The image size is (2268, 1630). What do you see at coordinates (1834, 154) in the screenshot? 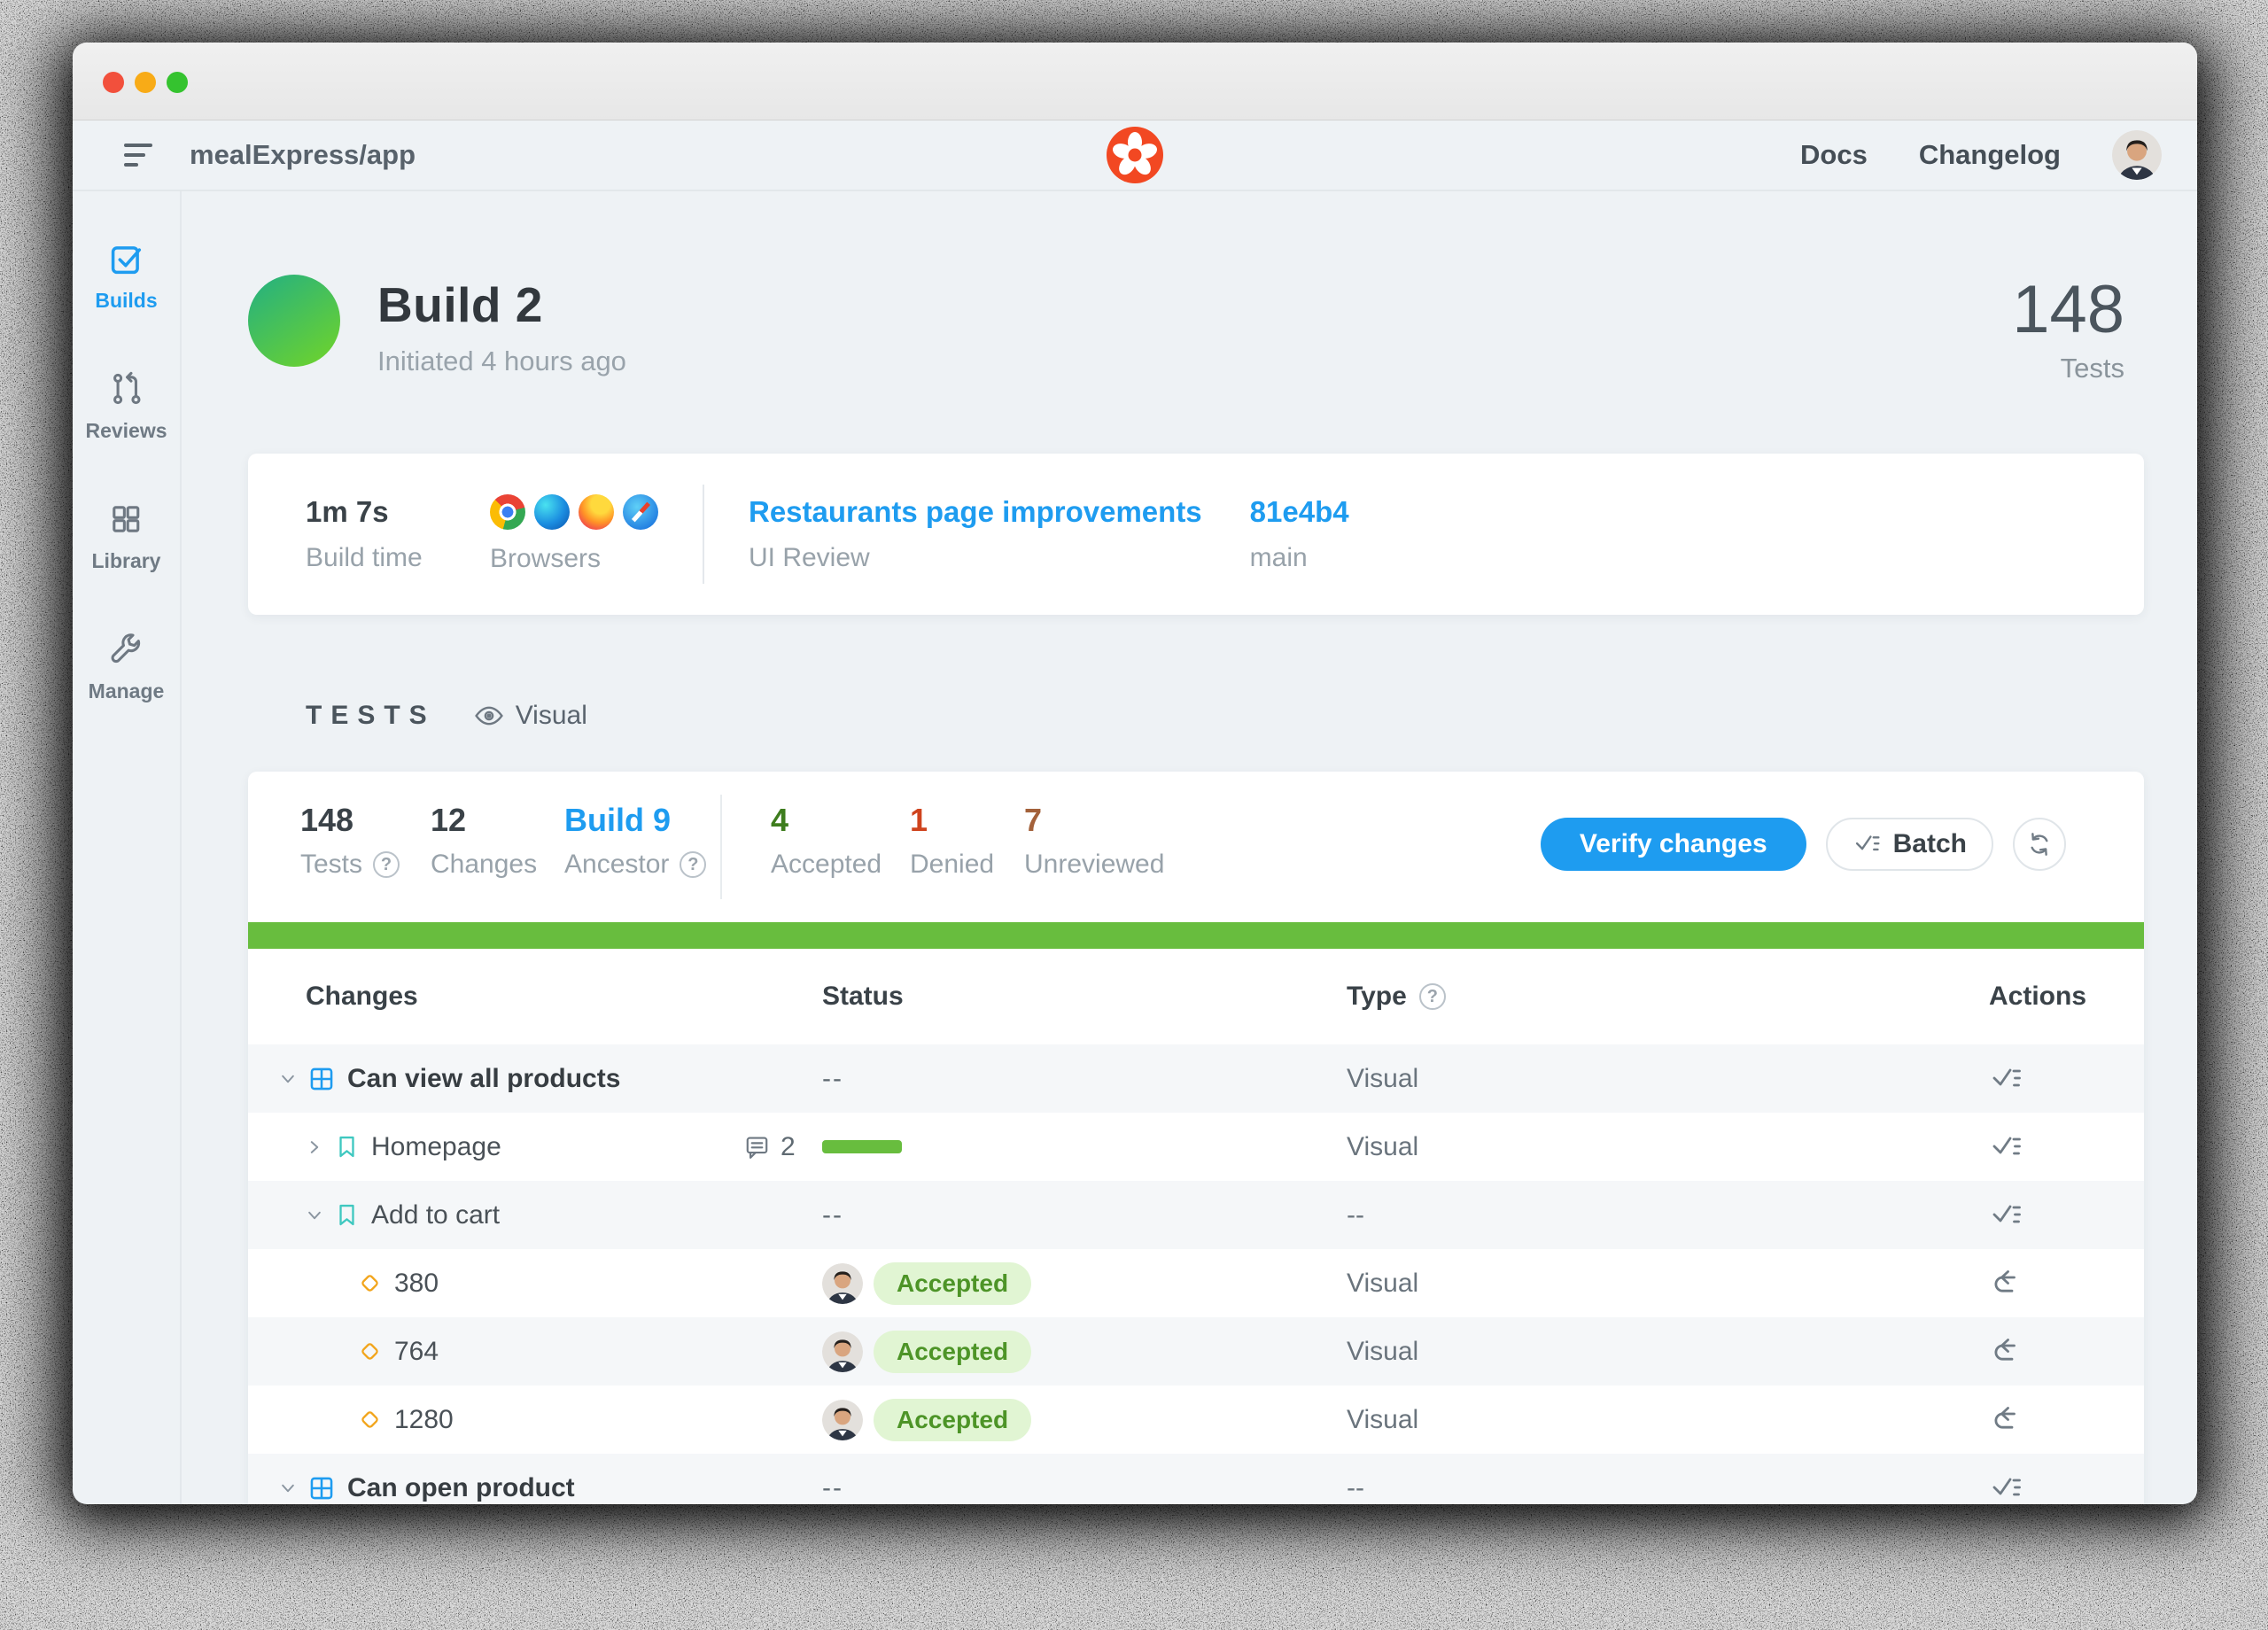
I see `nav-link-docs: Docs` at bounding box center [1834, 154].